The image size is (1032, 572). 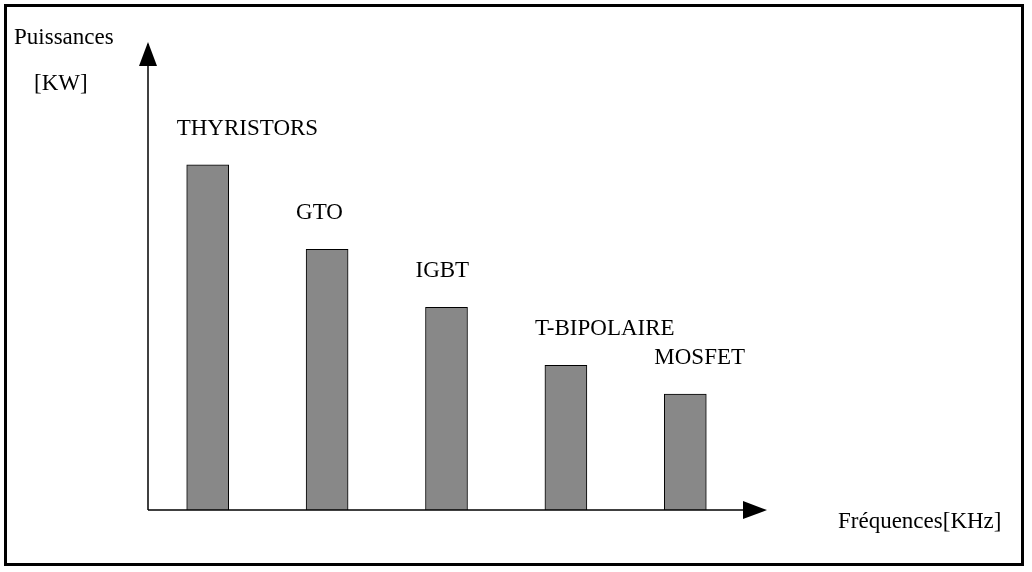 What do you see at coordinates (442, 270) in the screenshot?
I see `x-tick-label: IGBT` at bounding box center [442, 270].